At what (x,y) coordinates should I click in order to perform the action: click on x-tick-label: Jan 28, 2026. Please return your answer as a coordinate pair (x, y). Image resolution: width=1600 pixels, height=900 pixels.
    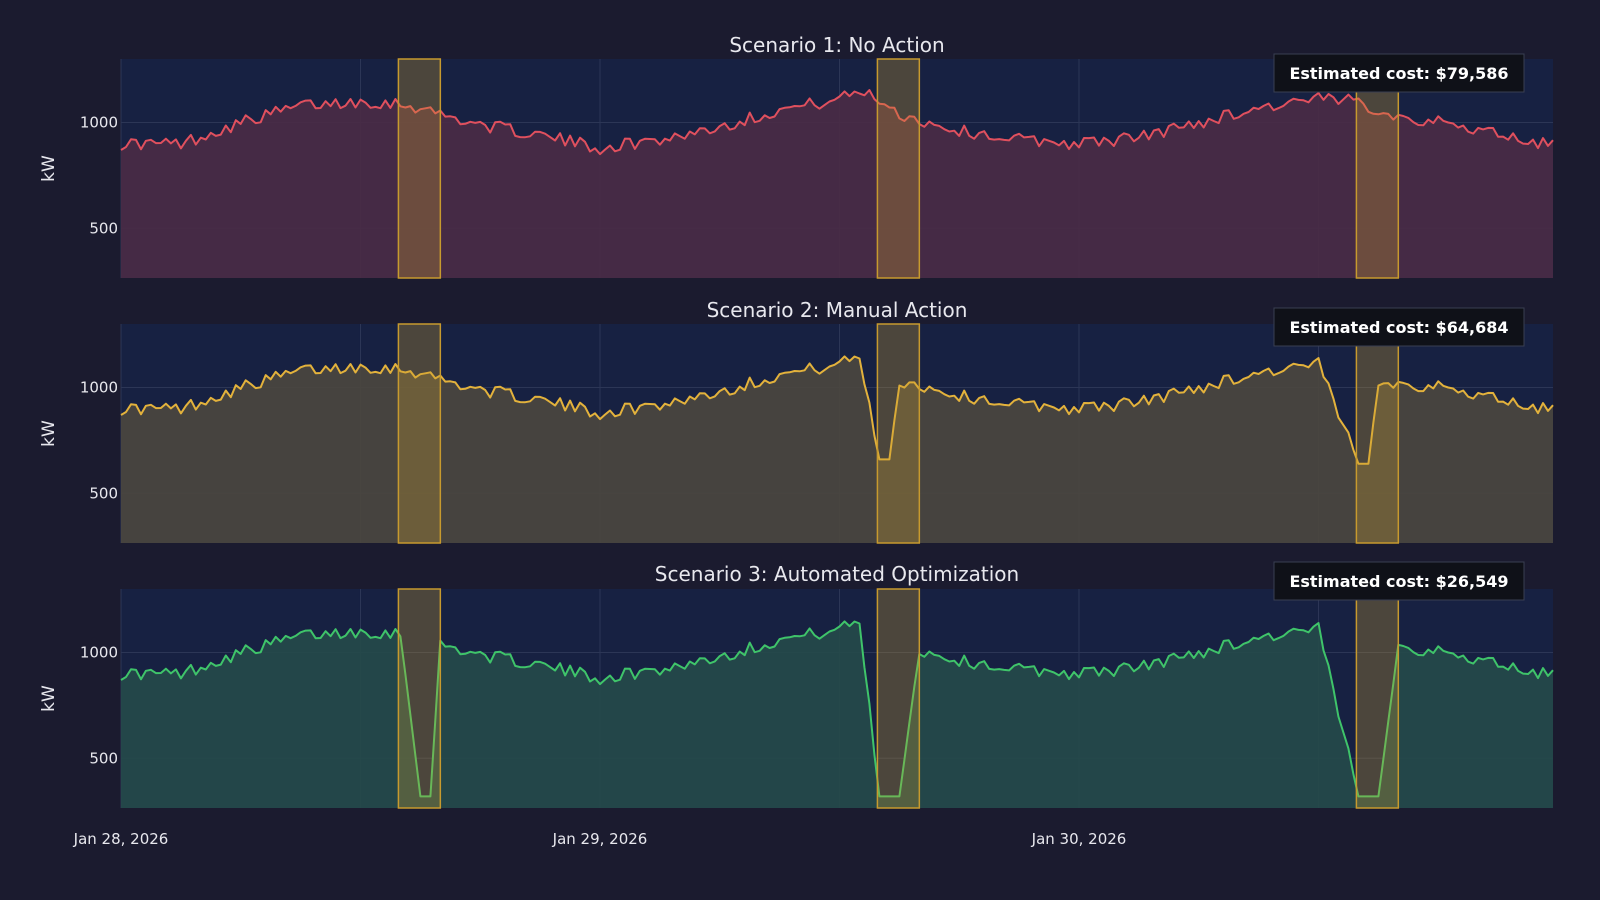
    Looking at the image, I should click on (121, 839).